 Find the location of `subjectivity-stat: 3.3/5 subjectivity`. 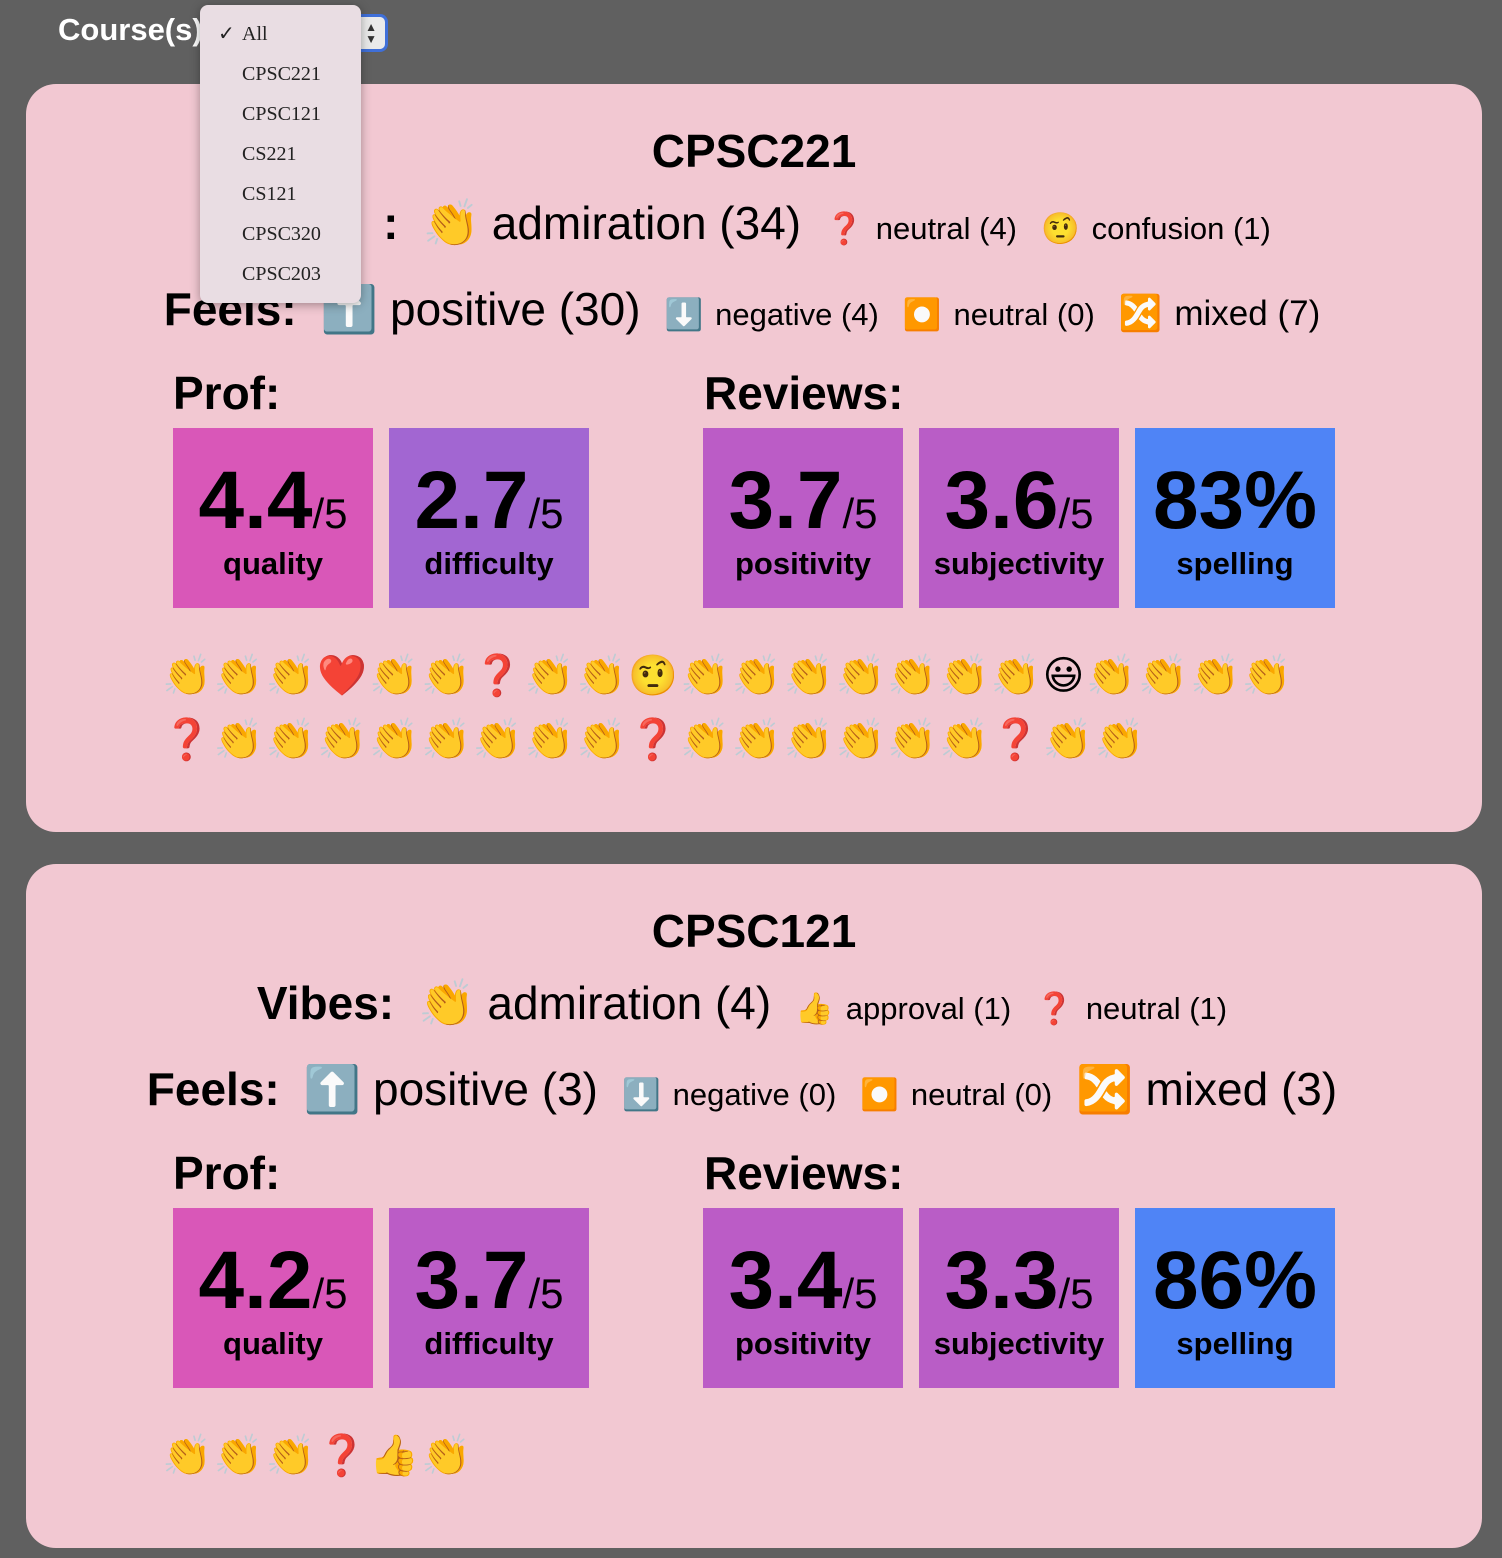

subjectivity-stat: 3.3/5 subjectivity is located at coordinates (1019, 1298).